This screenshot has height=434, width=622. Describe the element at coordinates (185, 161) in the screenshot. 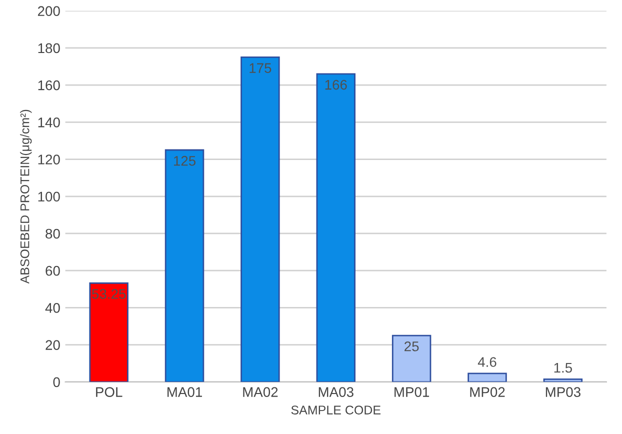

I see `data-label: 125` at that location.